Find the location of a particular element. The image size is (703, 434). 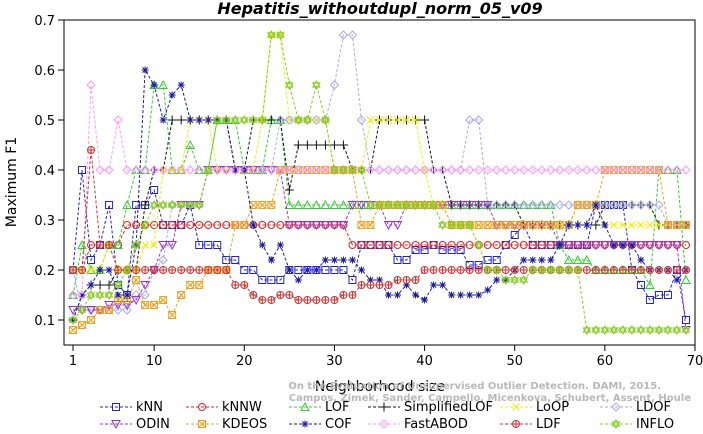

legend-label-loop: LoOP is located at coordinates (552, 407).